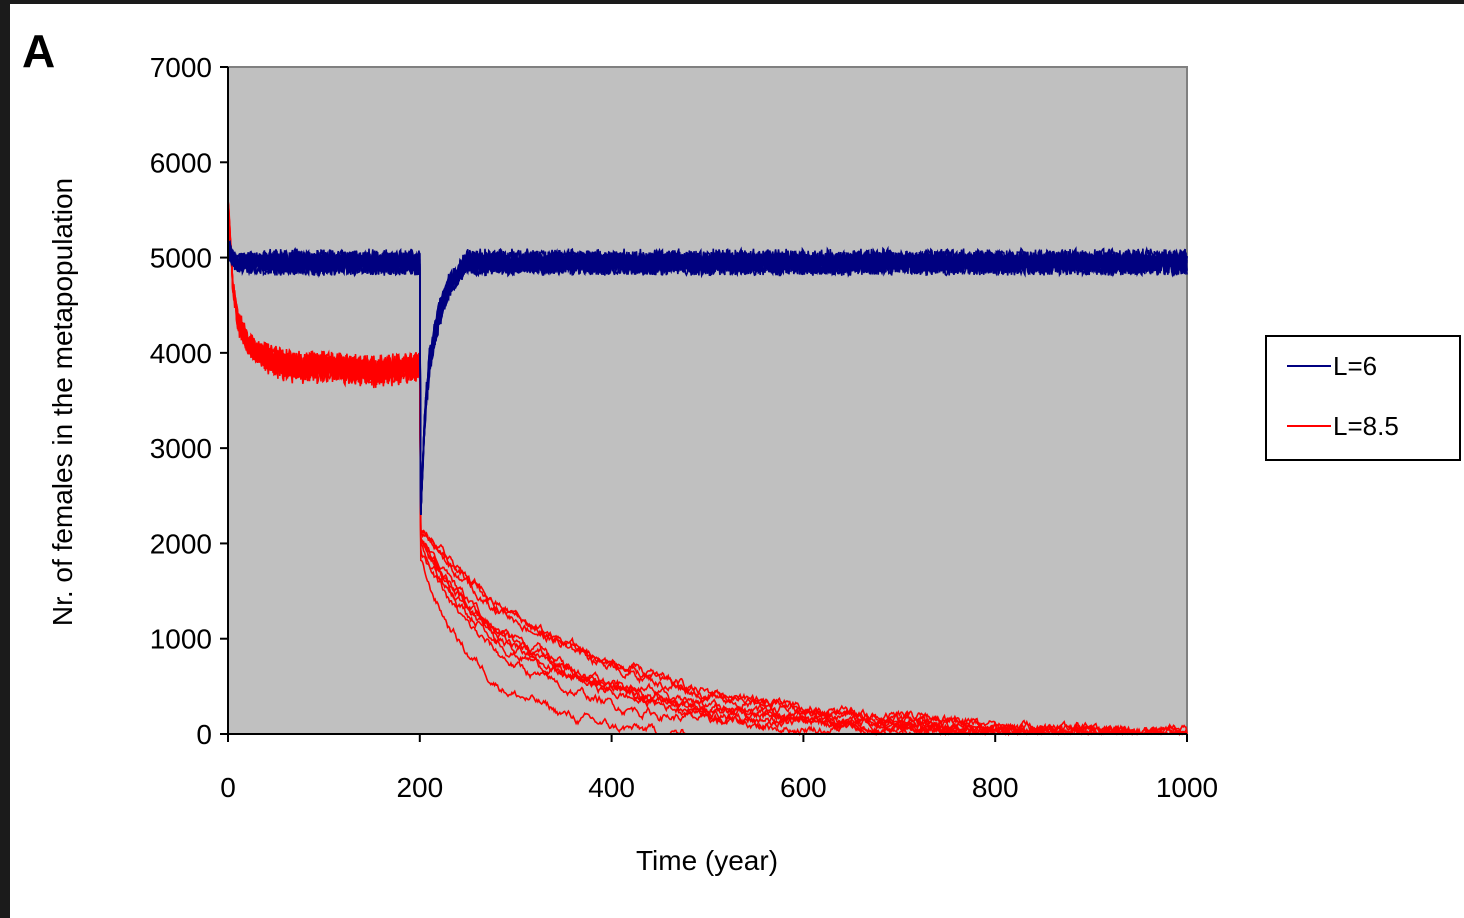 The image size is (1464, 918). What do you see at coordinates (1309, 366) in the screenshot?
I see `legend-swatch-l6` at bounding box center [1309, 366].